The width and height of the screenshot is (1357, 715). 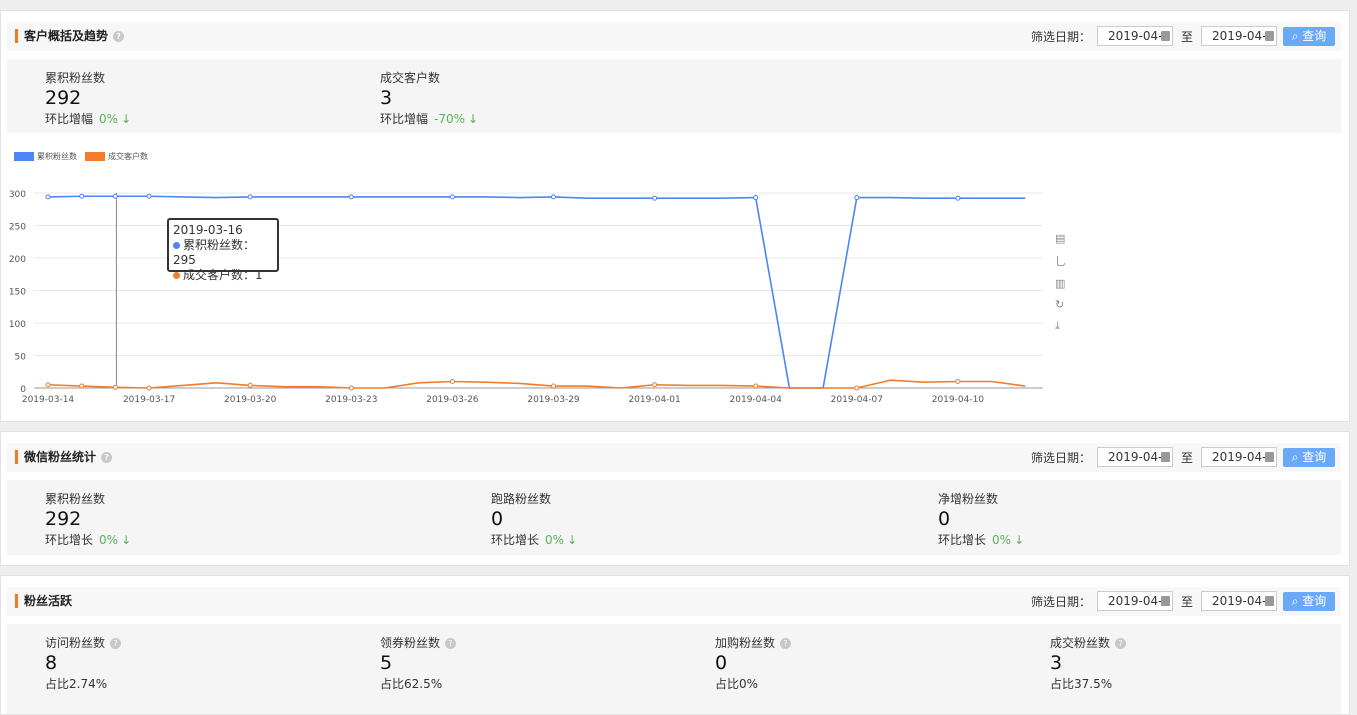 I want to click on query-label: 查询, so click(x=1314, y=35).